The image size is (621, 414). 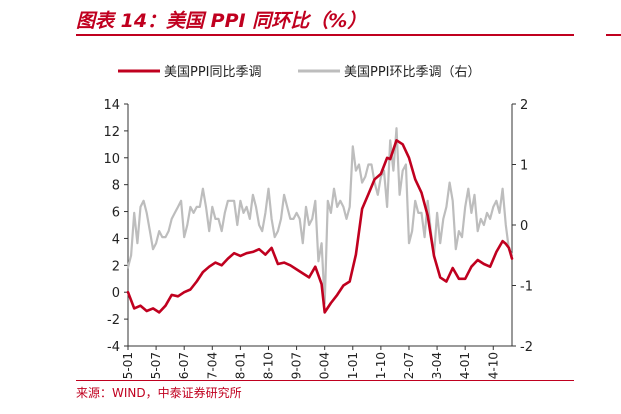 What do you see at coordinates (325, 35) in the screenshot?
I see `title-rule` at bounding box center [325, 35].